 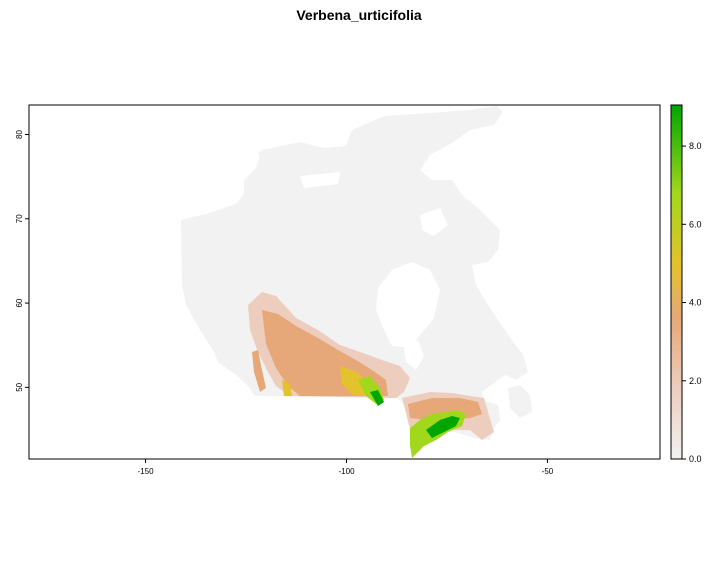 What do you see at coordinates (259, 371) in the screenshot?
I see `suitability-mid-bc` at bounding box center [259, 371].